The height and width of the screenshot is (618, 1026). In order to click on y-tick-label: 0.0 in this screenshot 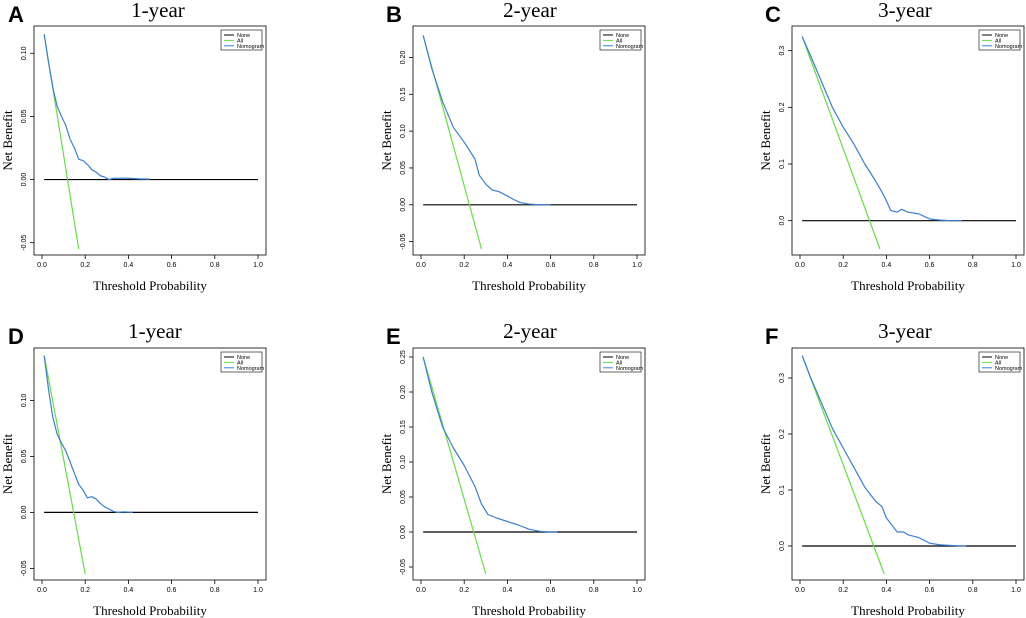, I will do `click(782, 546)`.